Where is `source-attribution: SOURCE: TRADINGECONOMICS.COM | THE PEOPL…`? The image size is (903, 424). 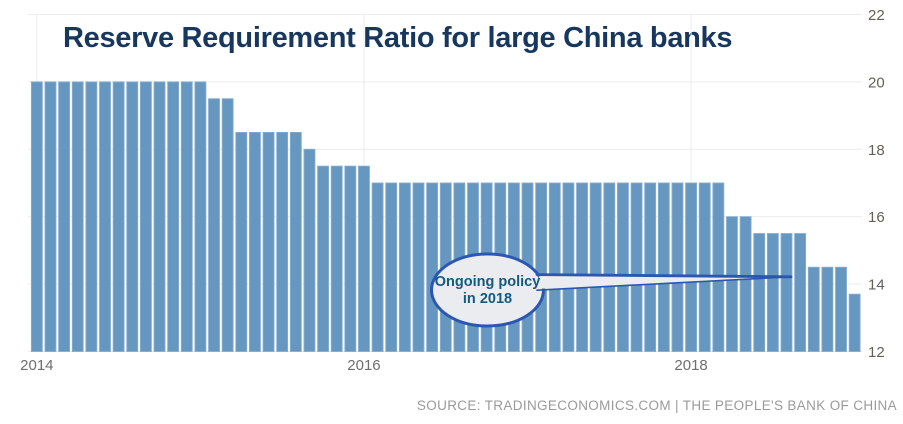
source-attribution: SOURCE: TRADINGECONOMICS.COM | THE PEOPL… is located at coordinates (656, 405).